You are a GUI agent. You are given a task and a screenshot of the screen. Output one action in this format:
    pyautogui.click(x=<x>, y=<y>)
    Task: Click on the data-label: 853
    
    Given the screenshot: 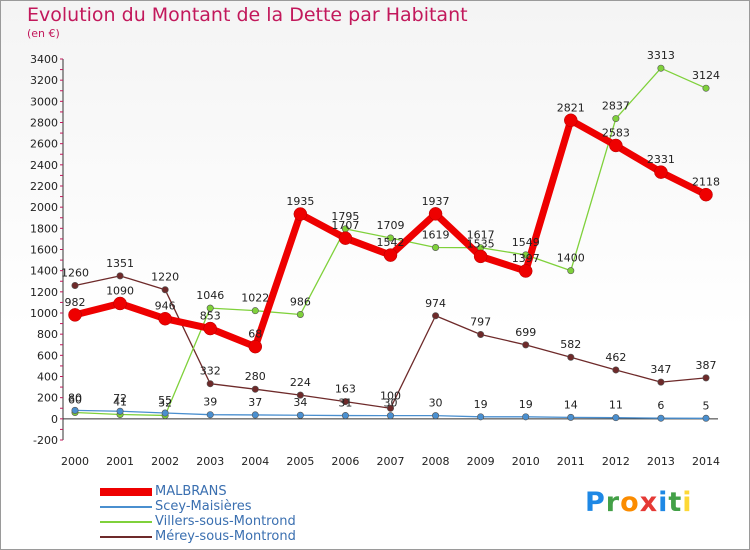 What is the action you would take?
    pyautogui.click(x=210, y=316)
    